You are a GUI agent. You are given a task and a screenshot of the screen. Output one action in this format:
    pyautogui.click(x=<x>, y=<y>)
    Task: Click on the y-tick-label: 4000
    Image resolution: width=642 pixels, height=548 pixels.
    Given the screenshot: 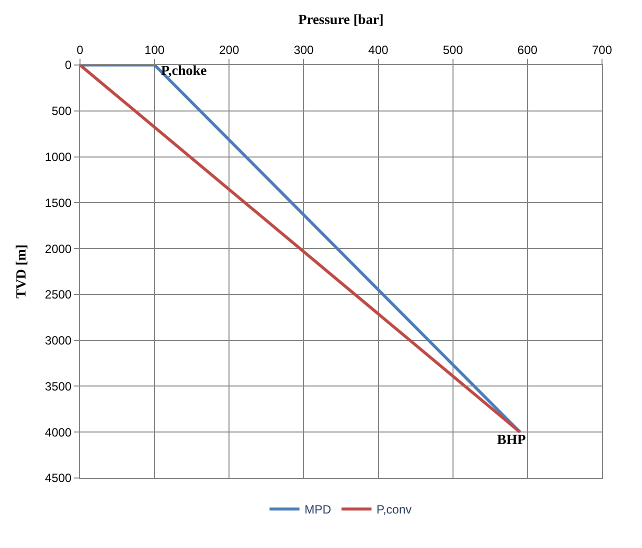 What is the action you would take?
    pyautogui.click(x=58, y=432)
    